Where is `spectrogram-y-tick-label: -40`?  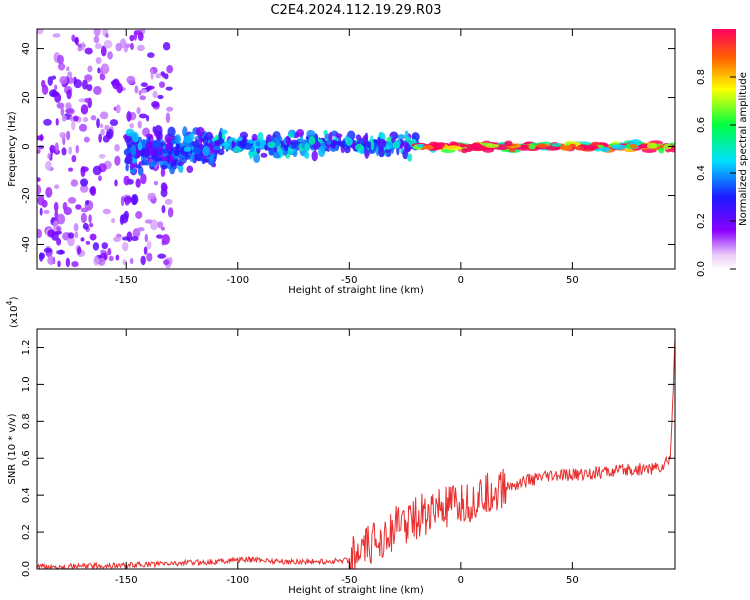
spectrogram-y-tick-label: -40 is located at coordinates (26, 244).